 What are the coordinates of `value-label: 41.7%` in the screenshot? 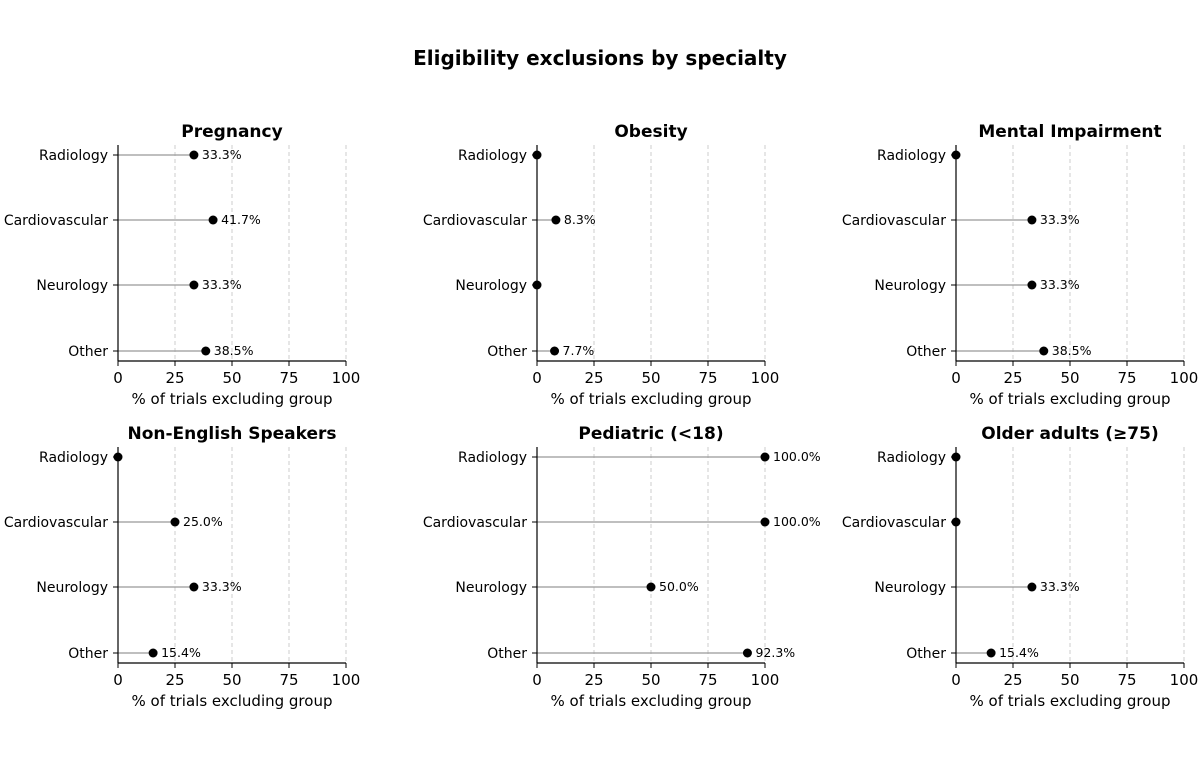 It's located at (241, 219).